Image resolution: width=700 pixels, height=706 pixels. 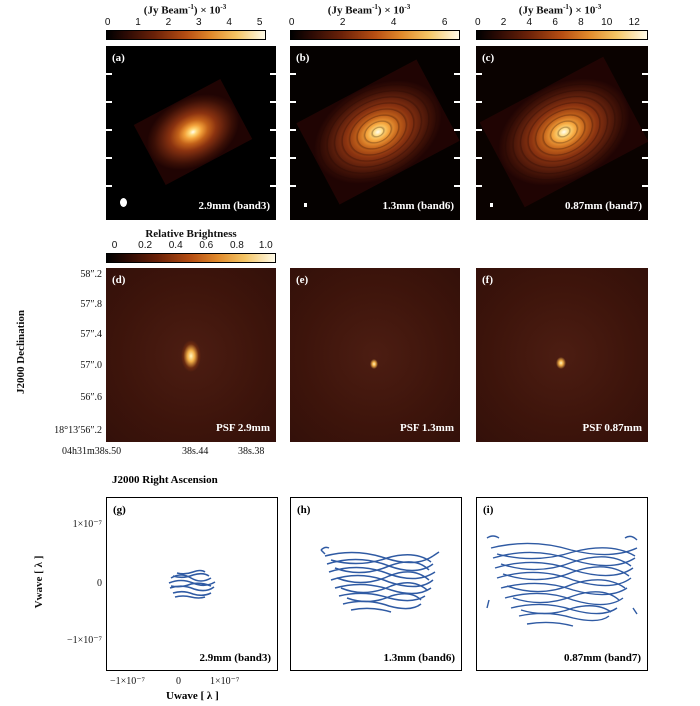 What do you see at coordinates (91, 304) in the screenshot?
I see `dec-tick: 57″.8` at bounding box center [91, 304].